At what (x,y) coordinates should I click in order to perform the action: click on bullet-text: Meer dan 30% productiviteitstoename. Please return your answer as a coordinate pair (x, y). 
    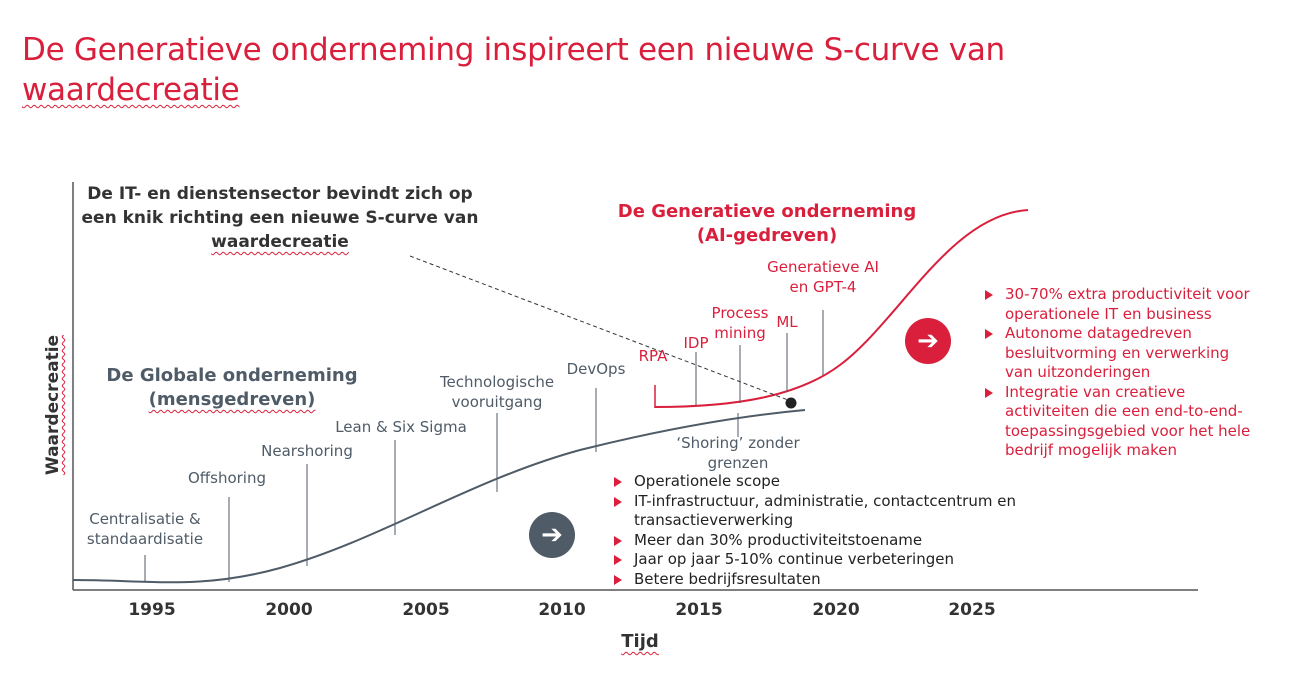
    Looking at the image, I should click on (778, 539).